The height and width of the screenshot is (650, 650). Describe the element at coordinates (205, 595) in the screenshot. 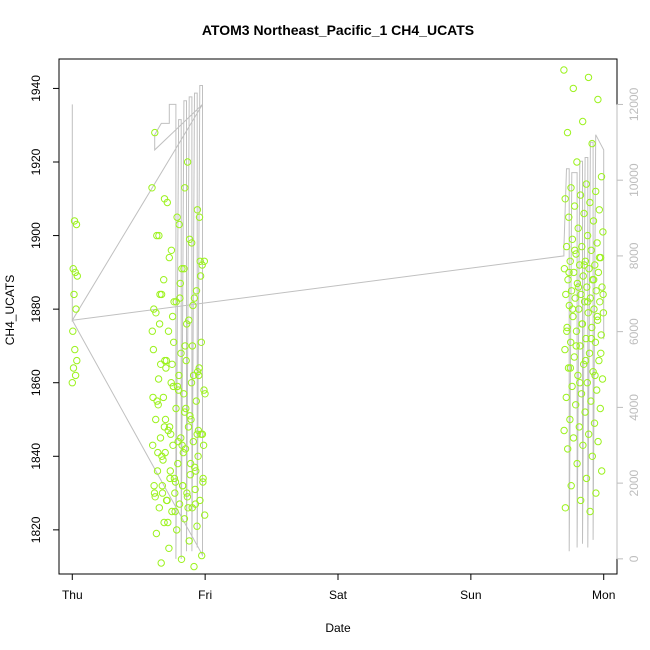

I see `x-tick-label: Fri` at that location.